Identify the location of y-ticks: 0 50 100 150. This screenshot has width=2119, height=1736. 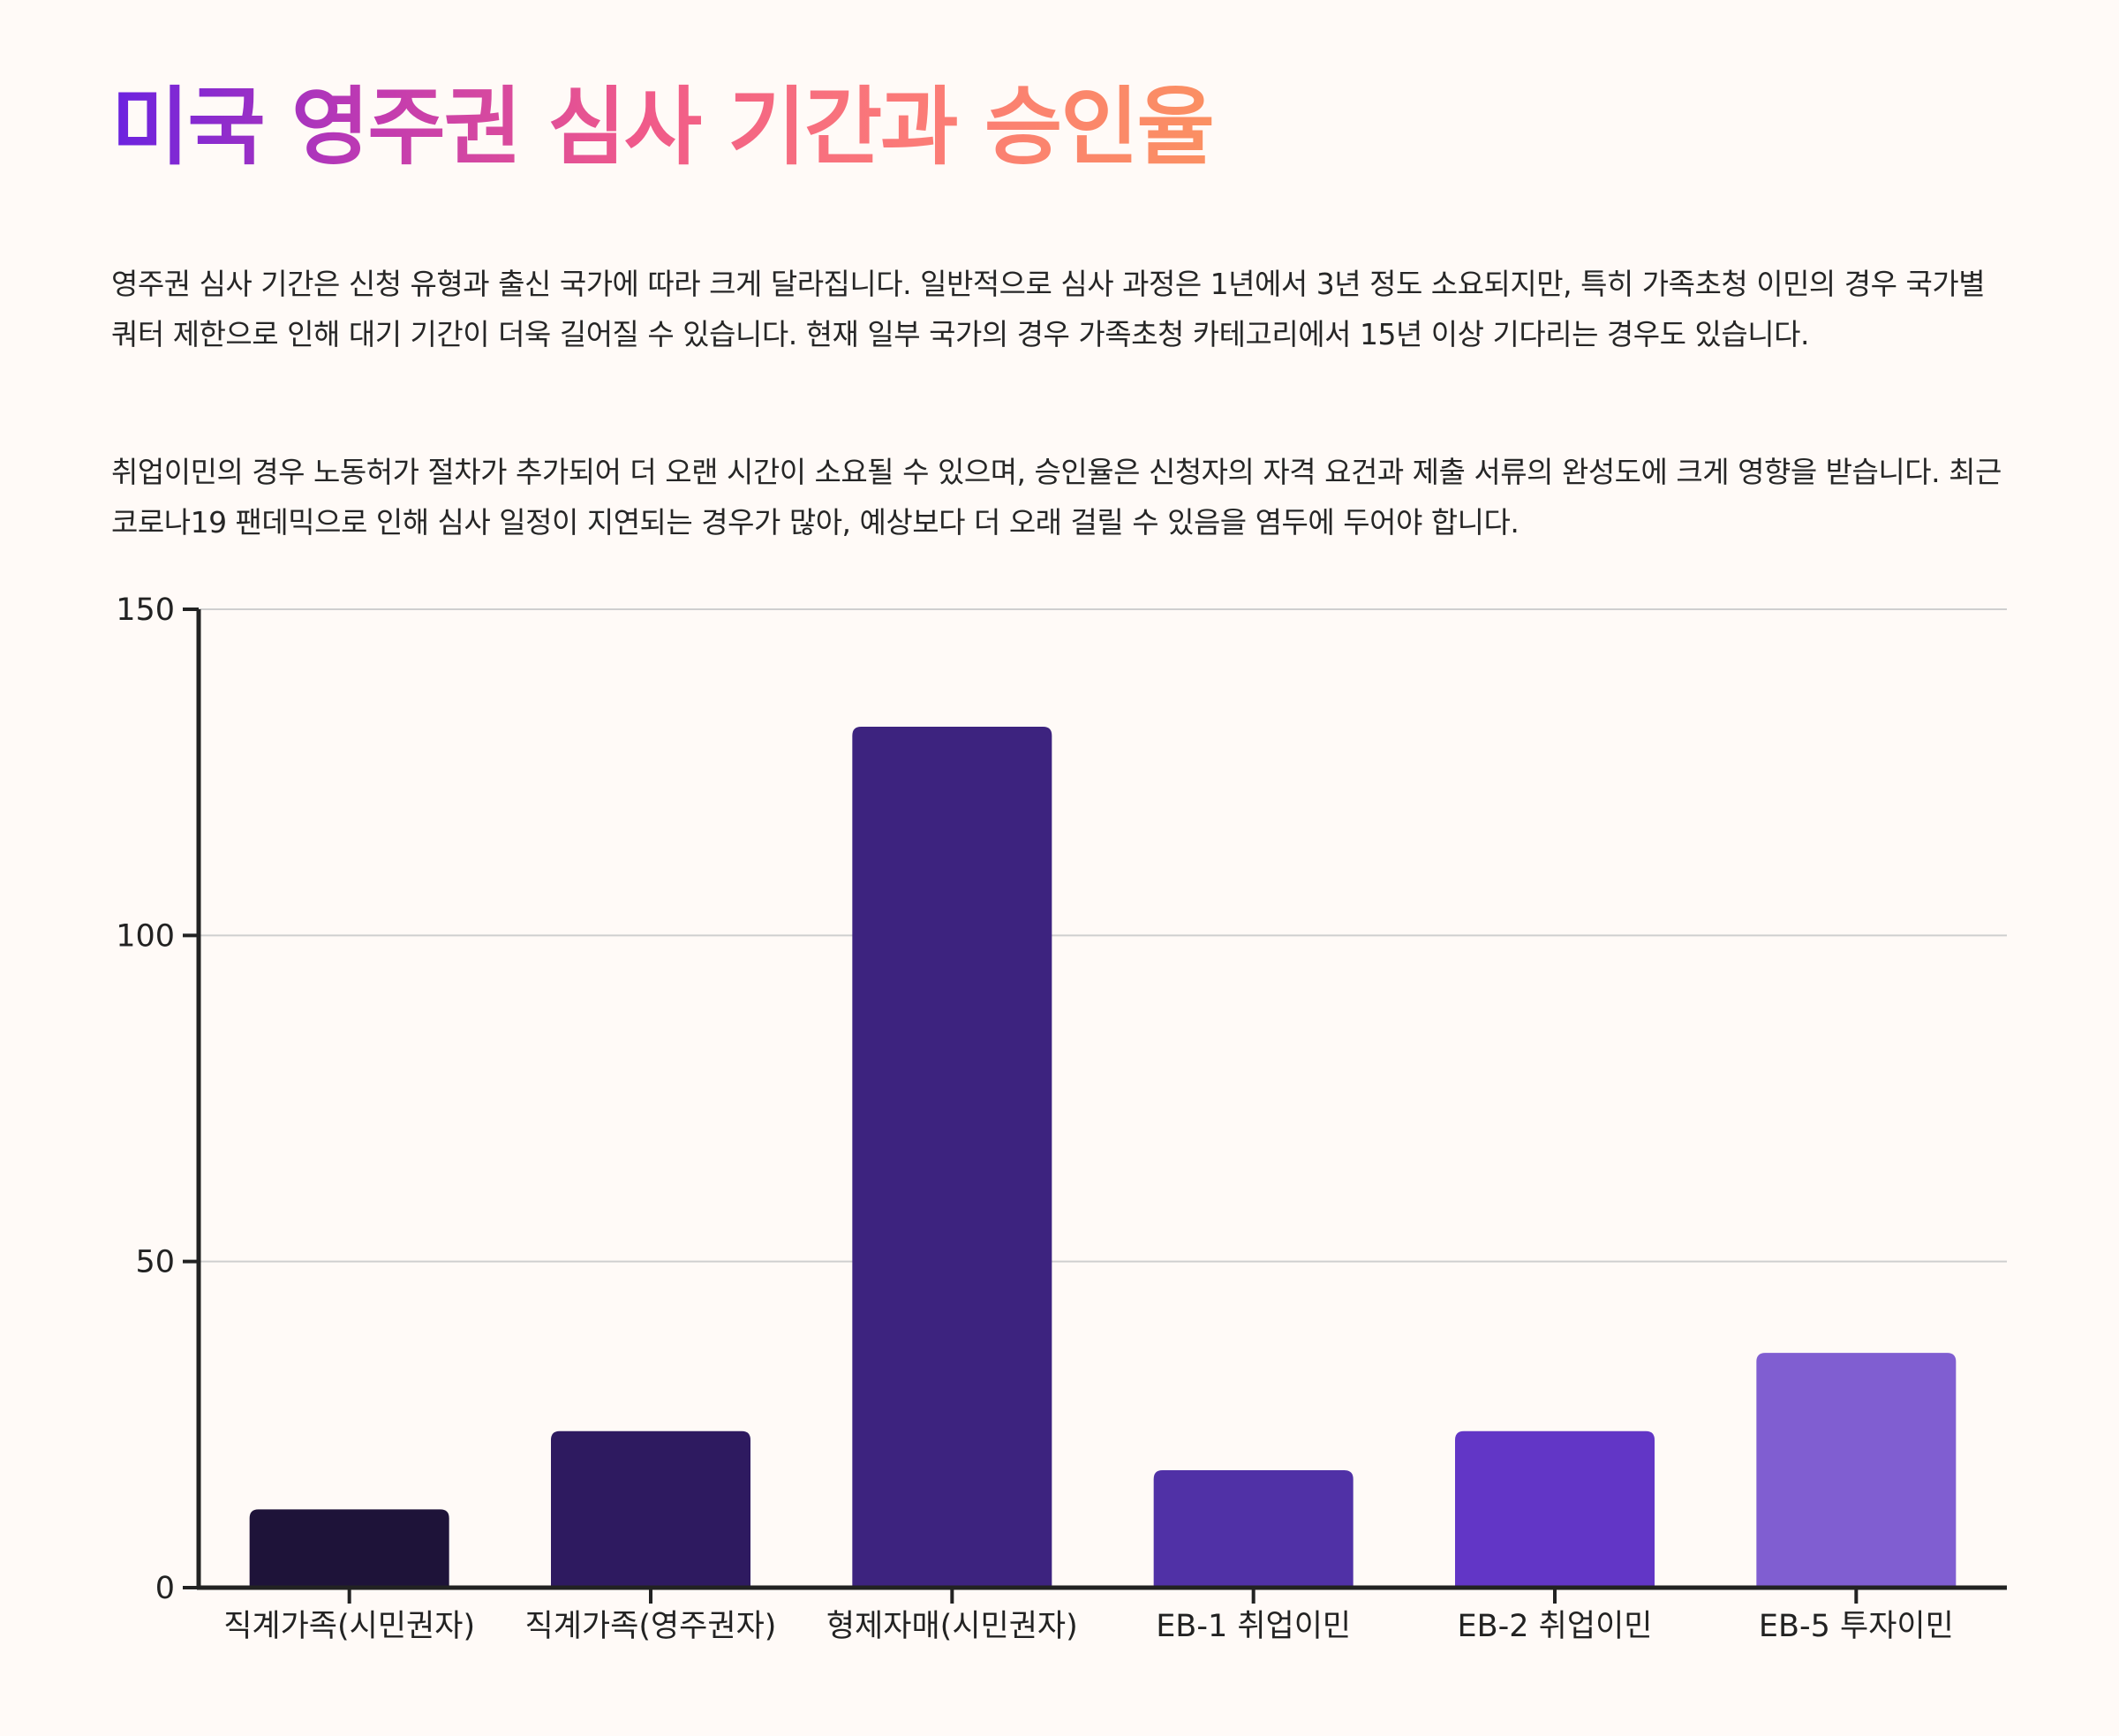
(157, 1100).